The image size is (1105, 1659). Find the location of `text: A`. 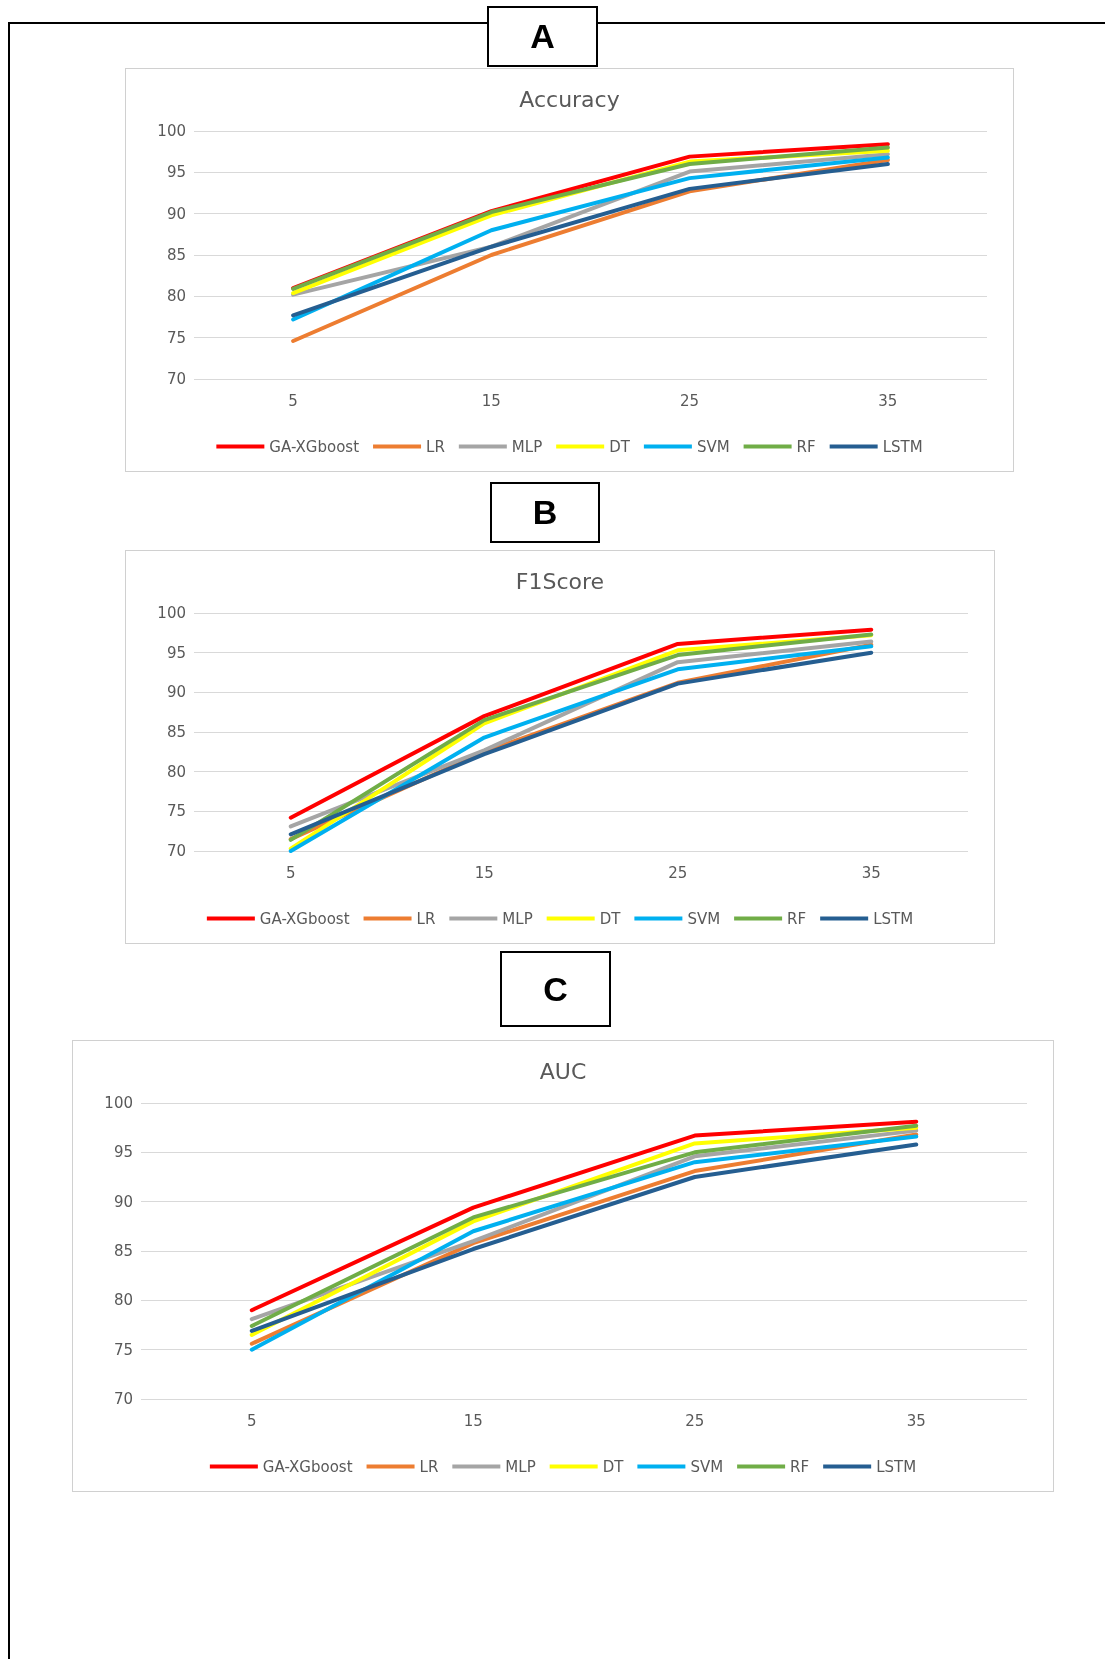

text: A is located at coordinates (542, 36).